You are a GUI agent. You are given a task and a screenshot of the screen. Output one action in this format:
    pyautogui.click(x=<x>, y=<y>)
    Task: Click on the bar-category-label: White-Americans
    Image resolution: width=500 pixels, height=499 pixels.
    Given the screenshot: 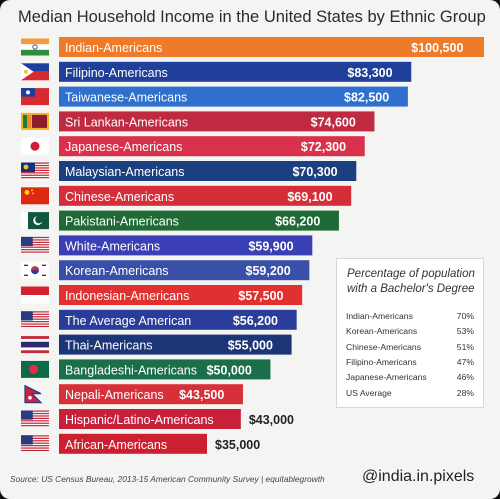 What is the action you would take?
    pyautogui.click(x=112, y=246)
    